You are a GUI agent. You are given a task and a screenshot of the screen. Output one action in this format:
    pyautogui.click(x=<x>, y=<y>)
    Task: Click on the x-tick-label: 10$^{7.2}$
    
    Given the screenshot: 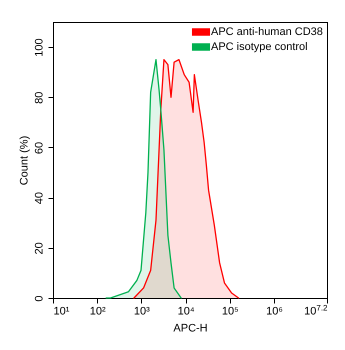 What is the action you would take?
    pyautogui.click(x=316, y=310)
    